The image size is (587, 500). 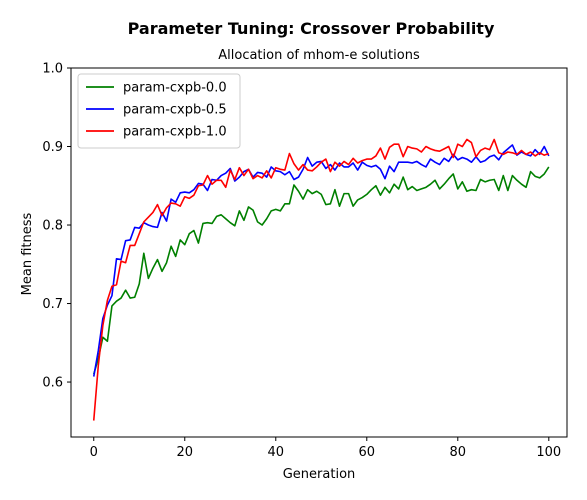 What do you see at coordinates (325, 448) in the screenshot?
I see `x-axis-ticks: 0 20 40 60 80 100` at bounding box center [325, 448].